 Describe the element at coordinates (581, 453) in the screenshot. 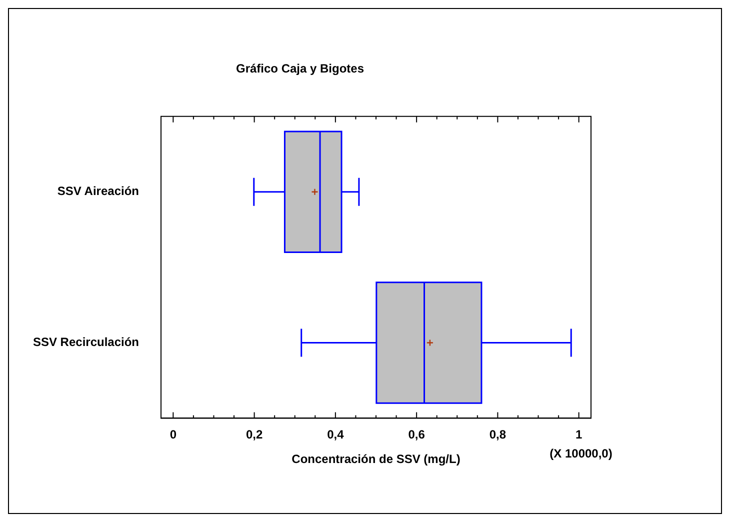

I see `text: (X 10000,0)` at that location.